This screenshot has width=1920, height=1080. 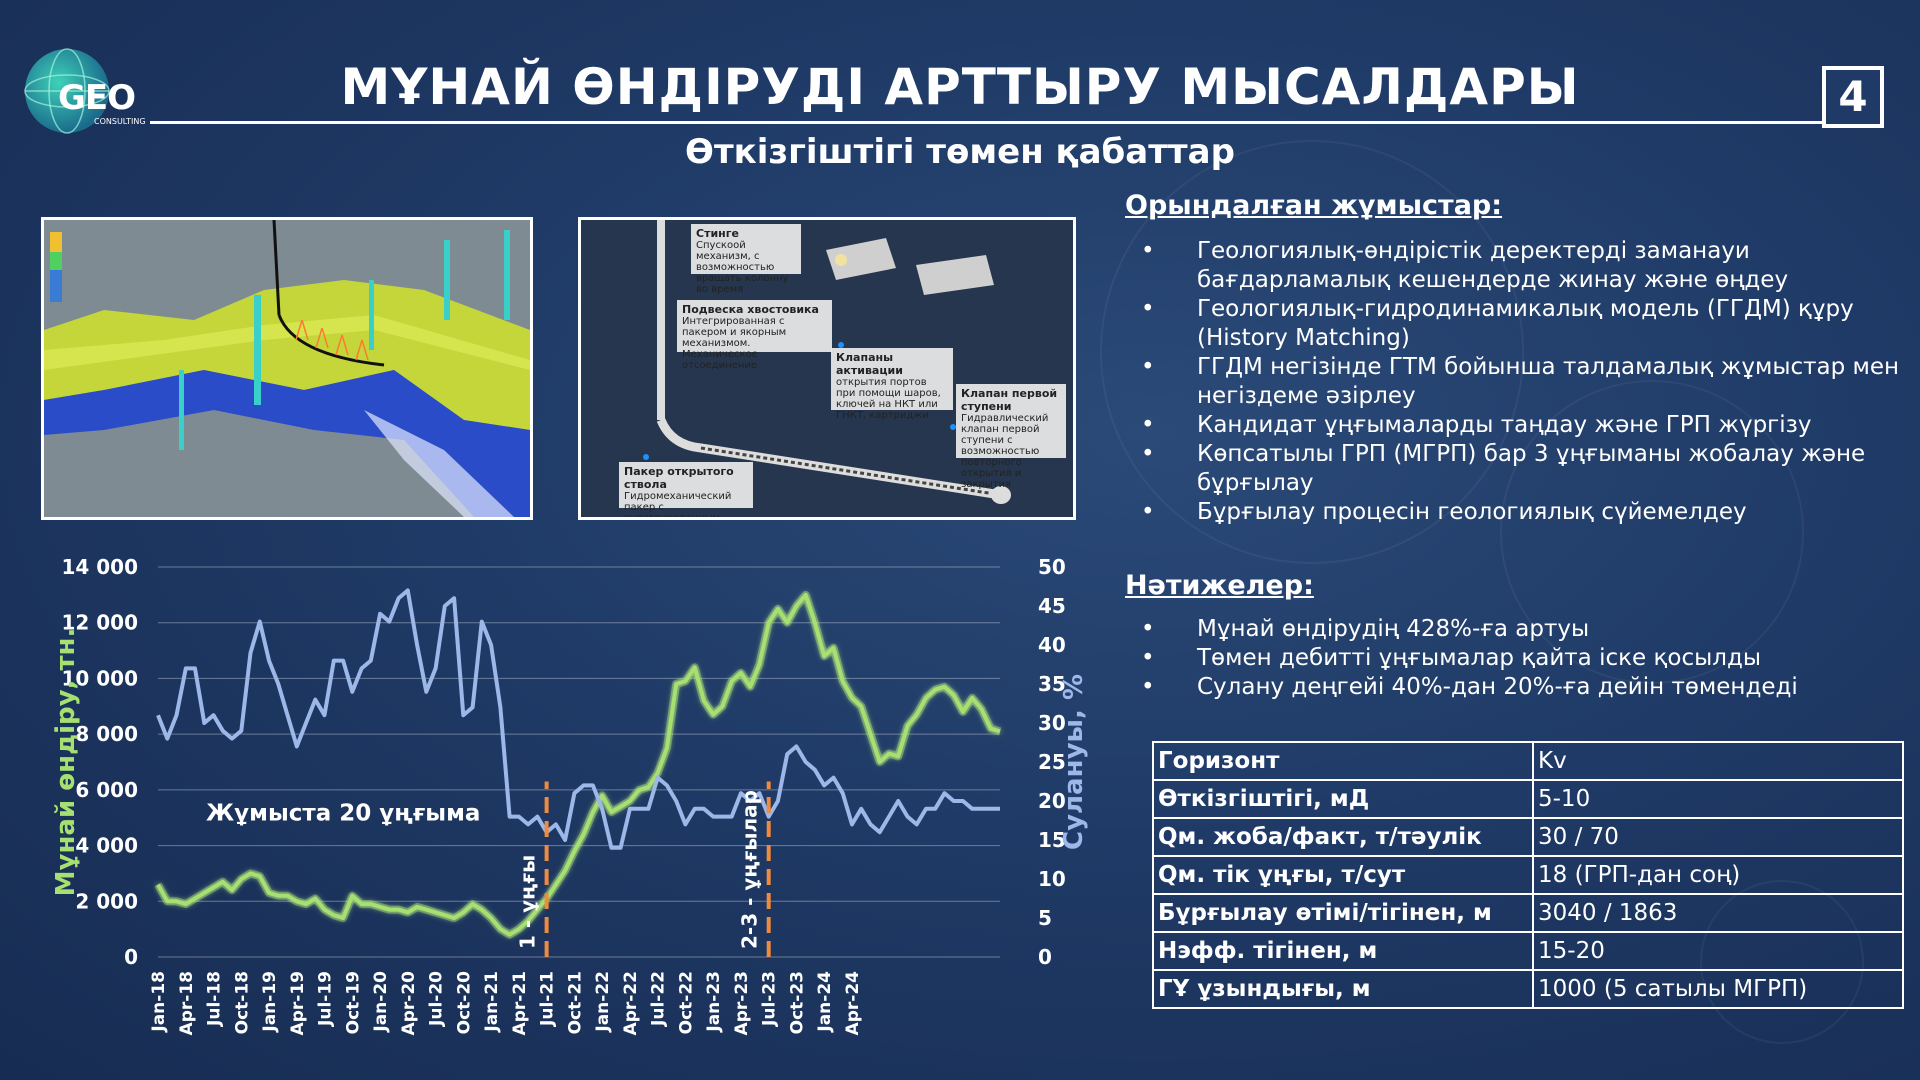 I want to click on wells-annotation: Жұмыста 20 ұңғыма, so click(x=343, y=814).